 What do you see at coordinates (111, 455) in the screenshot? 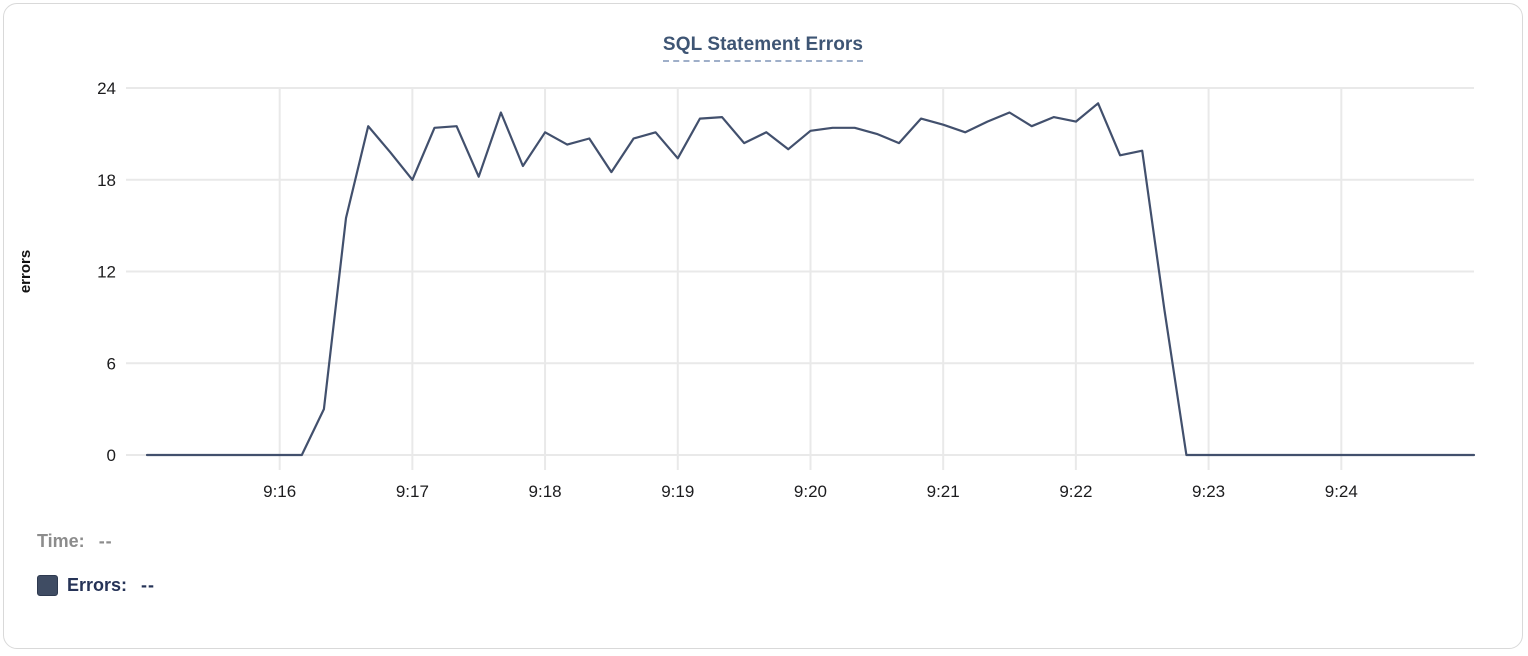
I see `y-tick-label: 0` at bounding box center [111, 455].